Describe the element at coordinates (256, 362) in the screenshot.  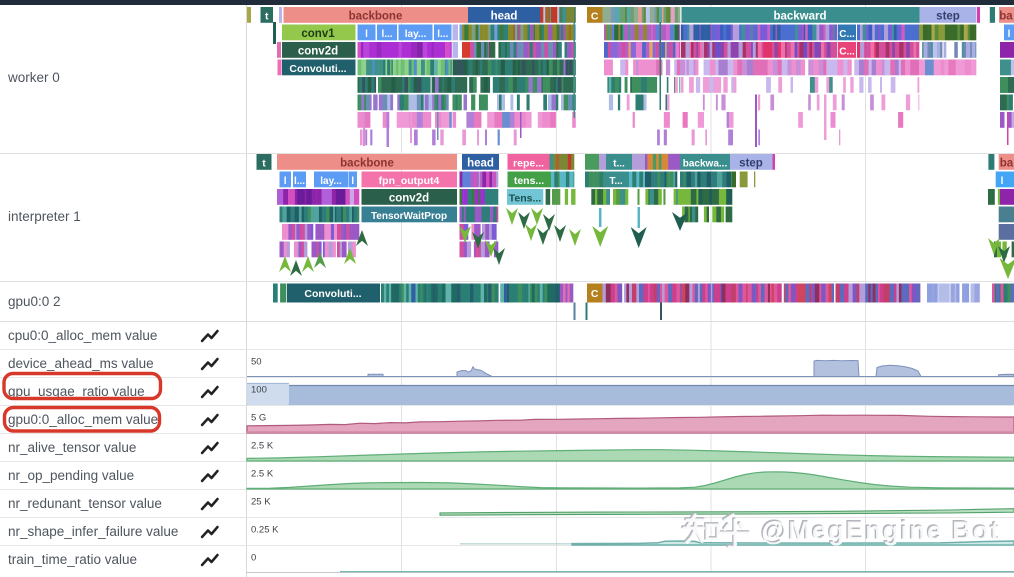
I see `svg-text: 50` at that location.